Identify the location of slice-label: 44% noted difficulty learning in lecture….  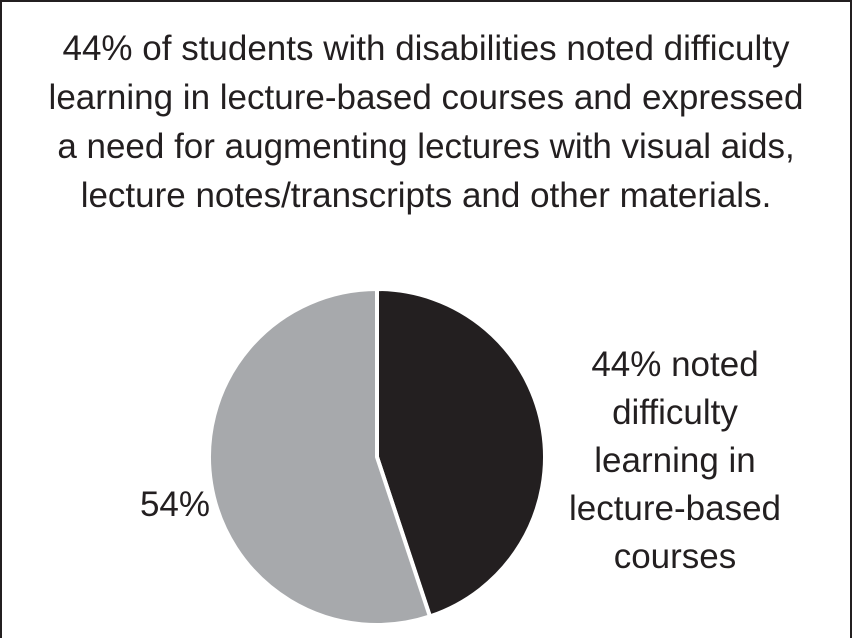
(675, 460).